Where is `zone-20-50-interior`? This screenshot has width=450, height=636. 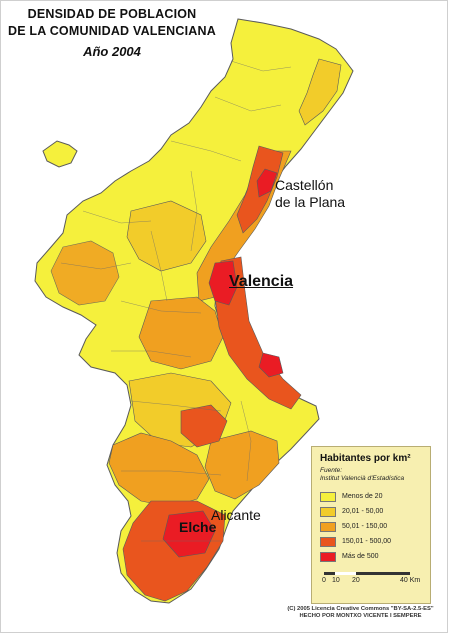
zone-20-50-interior is located at coordinates (166, 236).